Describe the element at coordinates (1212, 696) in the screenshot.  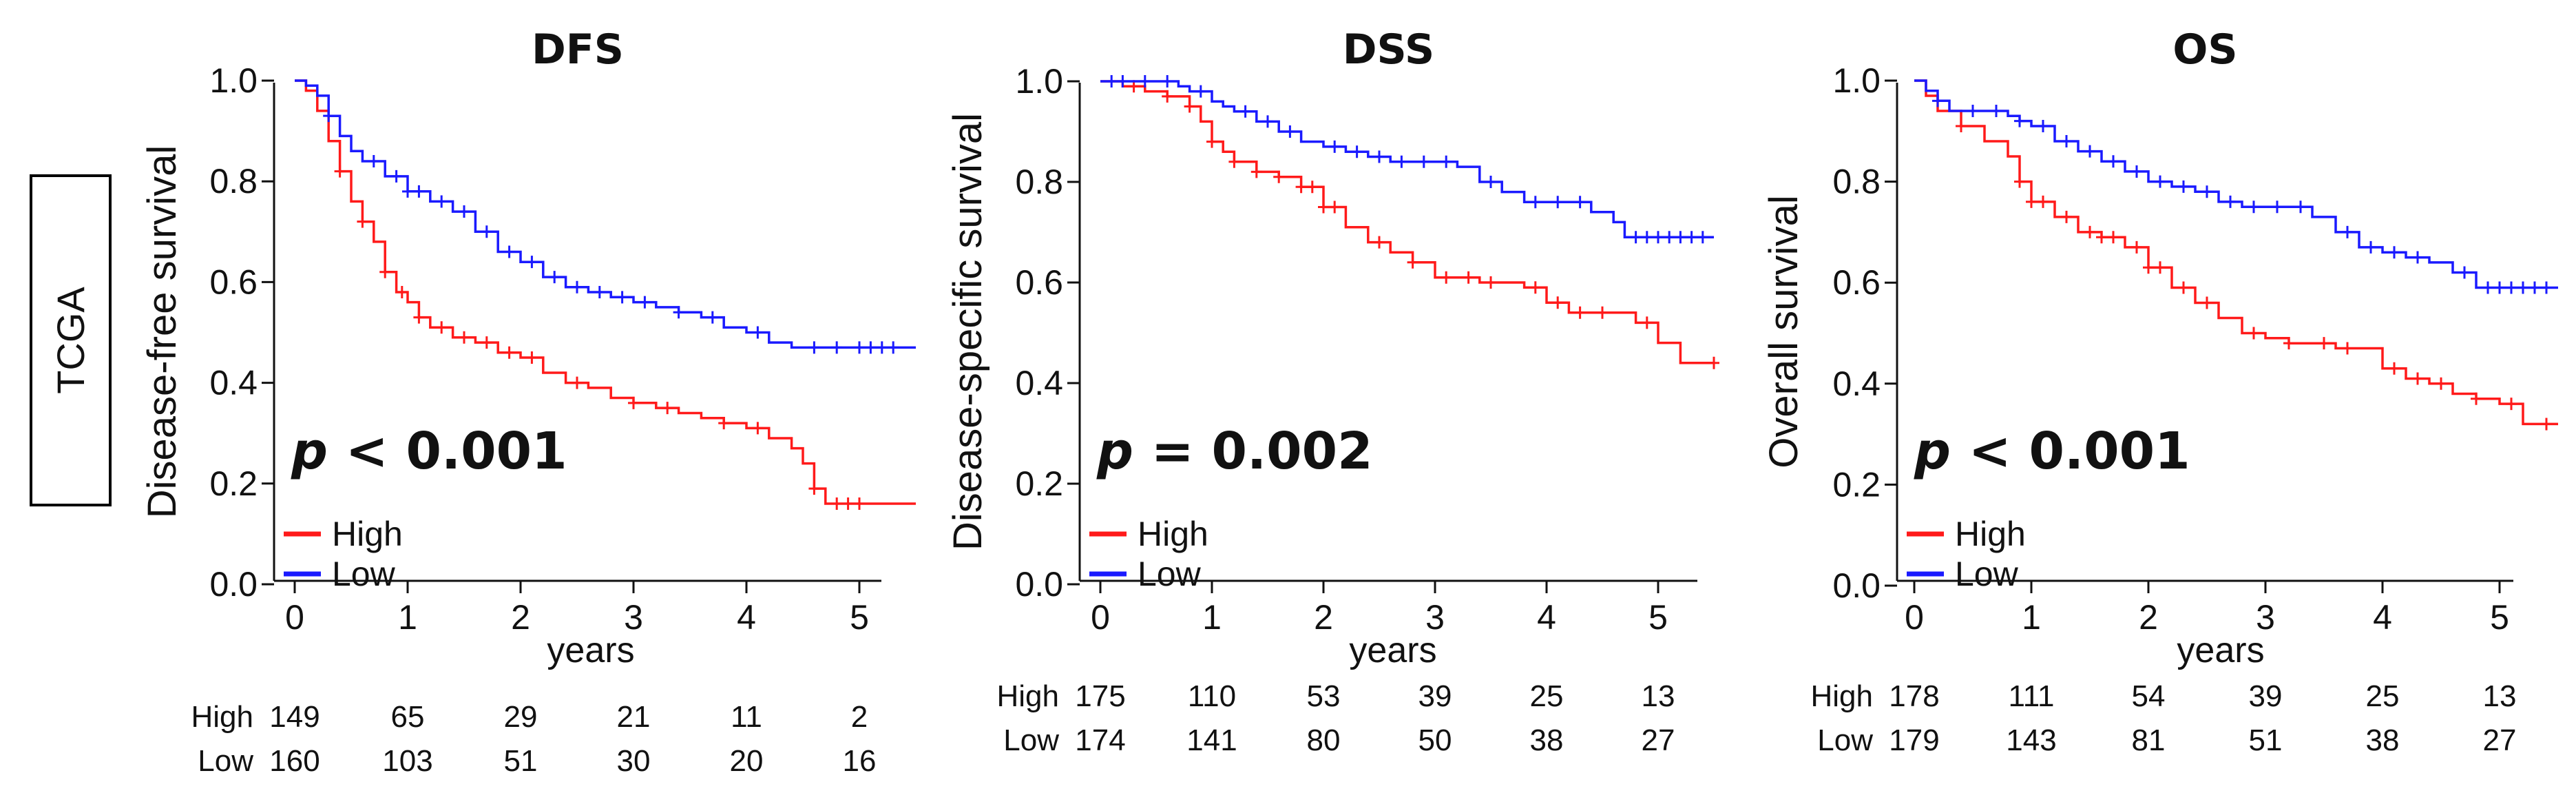
I see `dss-risk-cell: 110` at that location.